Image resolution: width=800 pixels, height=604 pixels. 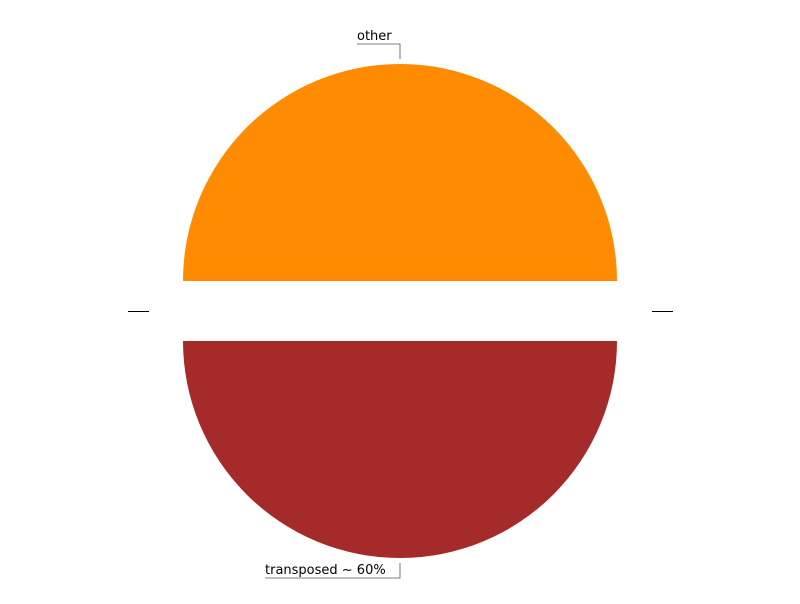 I want to click on leader-line-other, so click(x=379, y=51).